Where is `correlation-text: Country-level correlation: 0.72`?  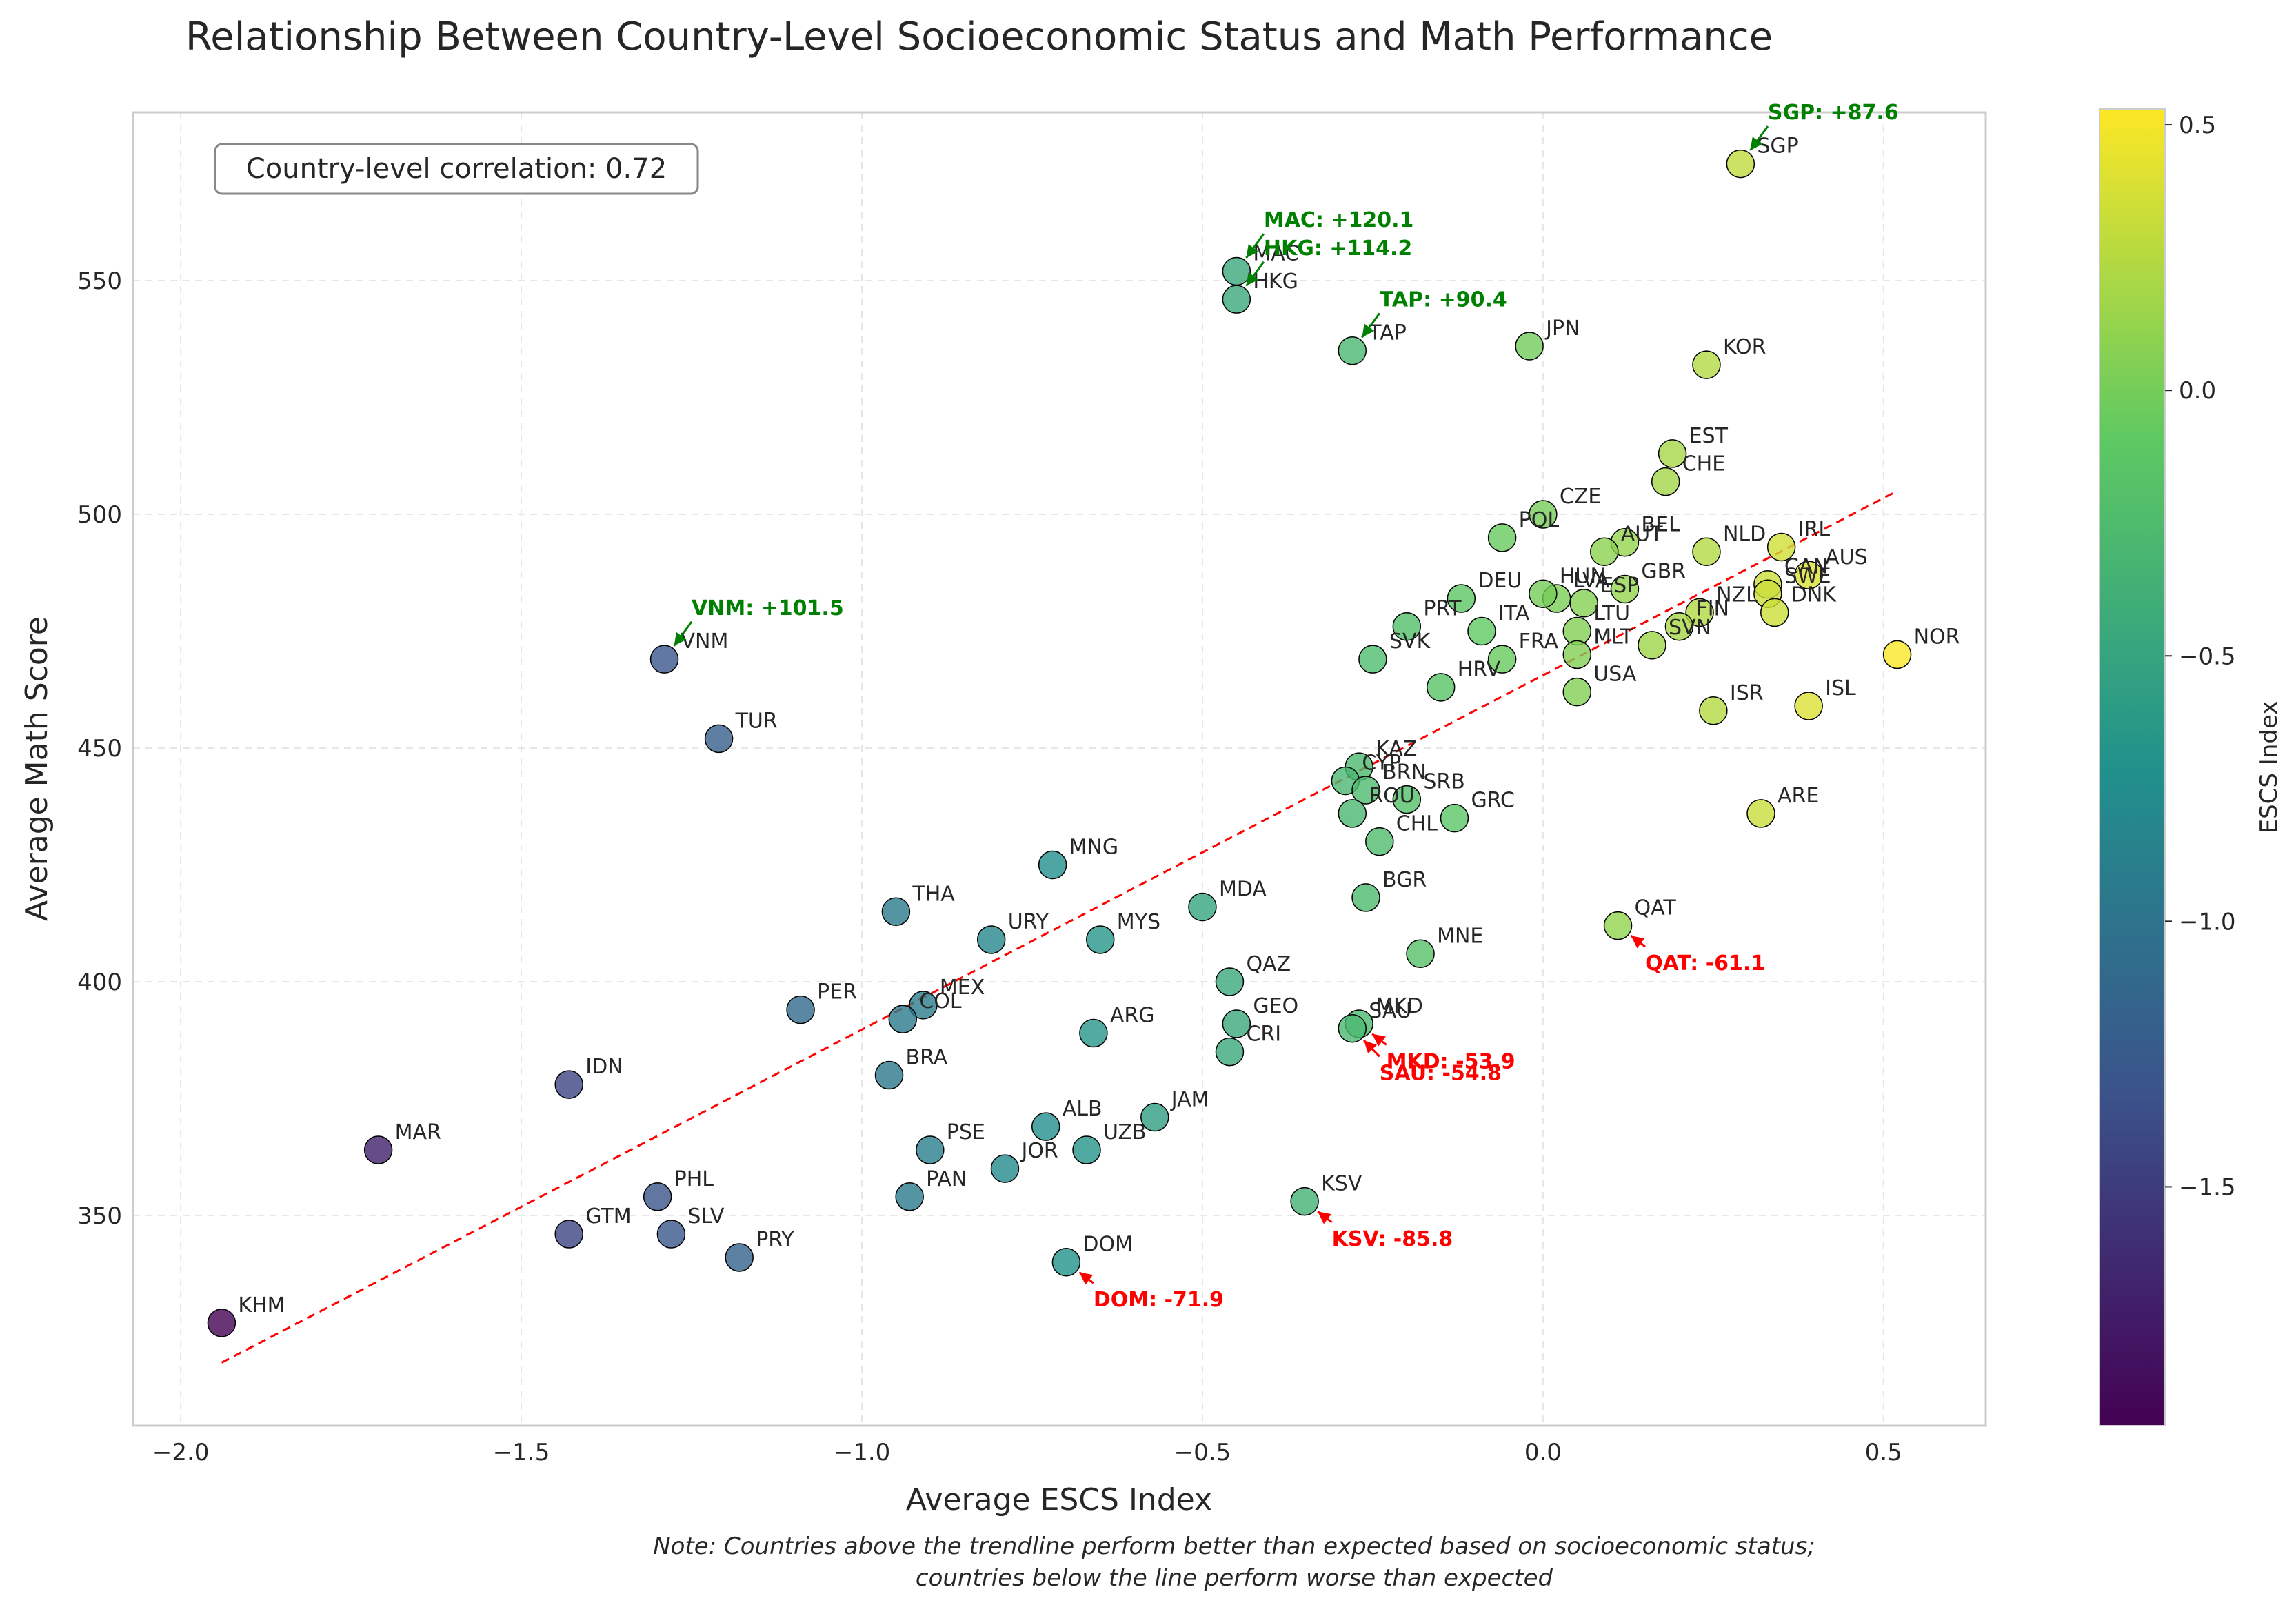 correlation-text: Country-level correlation: 0.72 is located at coordinates (456, 169).